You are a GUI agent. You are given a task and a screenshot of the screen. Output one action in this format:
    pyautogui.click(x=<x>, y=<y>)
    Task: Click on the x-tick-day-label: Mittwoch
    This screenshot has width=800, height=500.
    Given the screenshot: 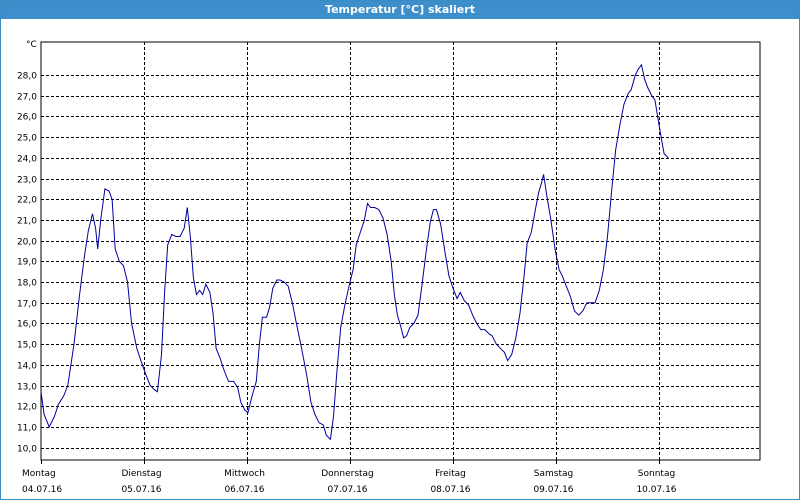 What is the action you would take?
    pyautogui.click(x=244, y=474)
    